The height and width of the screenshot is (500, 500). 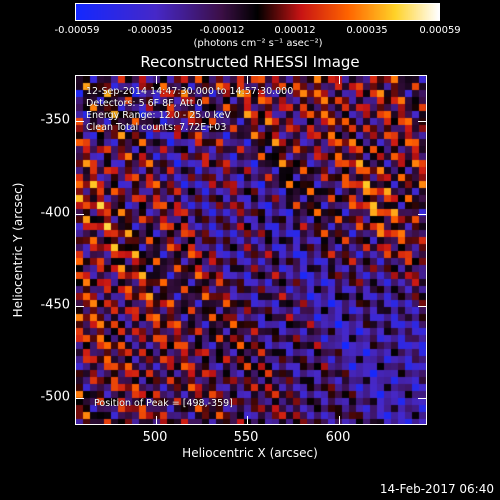 What do you see at coordinates (338, 437) in the screenshot?
I see `x-tick-label: 600` at bounding box center [338, 437].